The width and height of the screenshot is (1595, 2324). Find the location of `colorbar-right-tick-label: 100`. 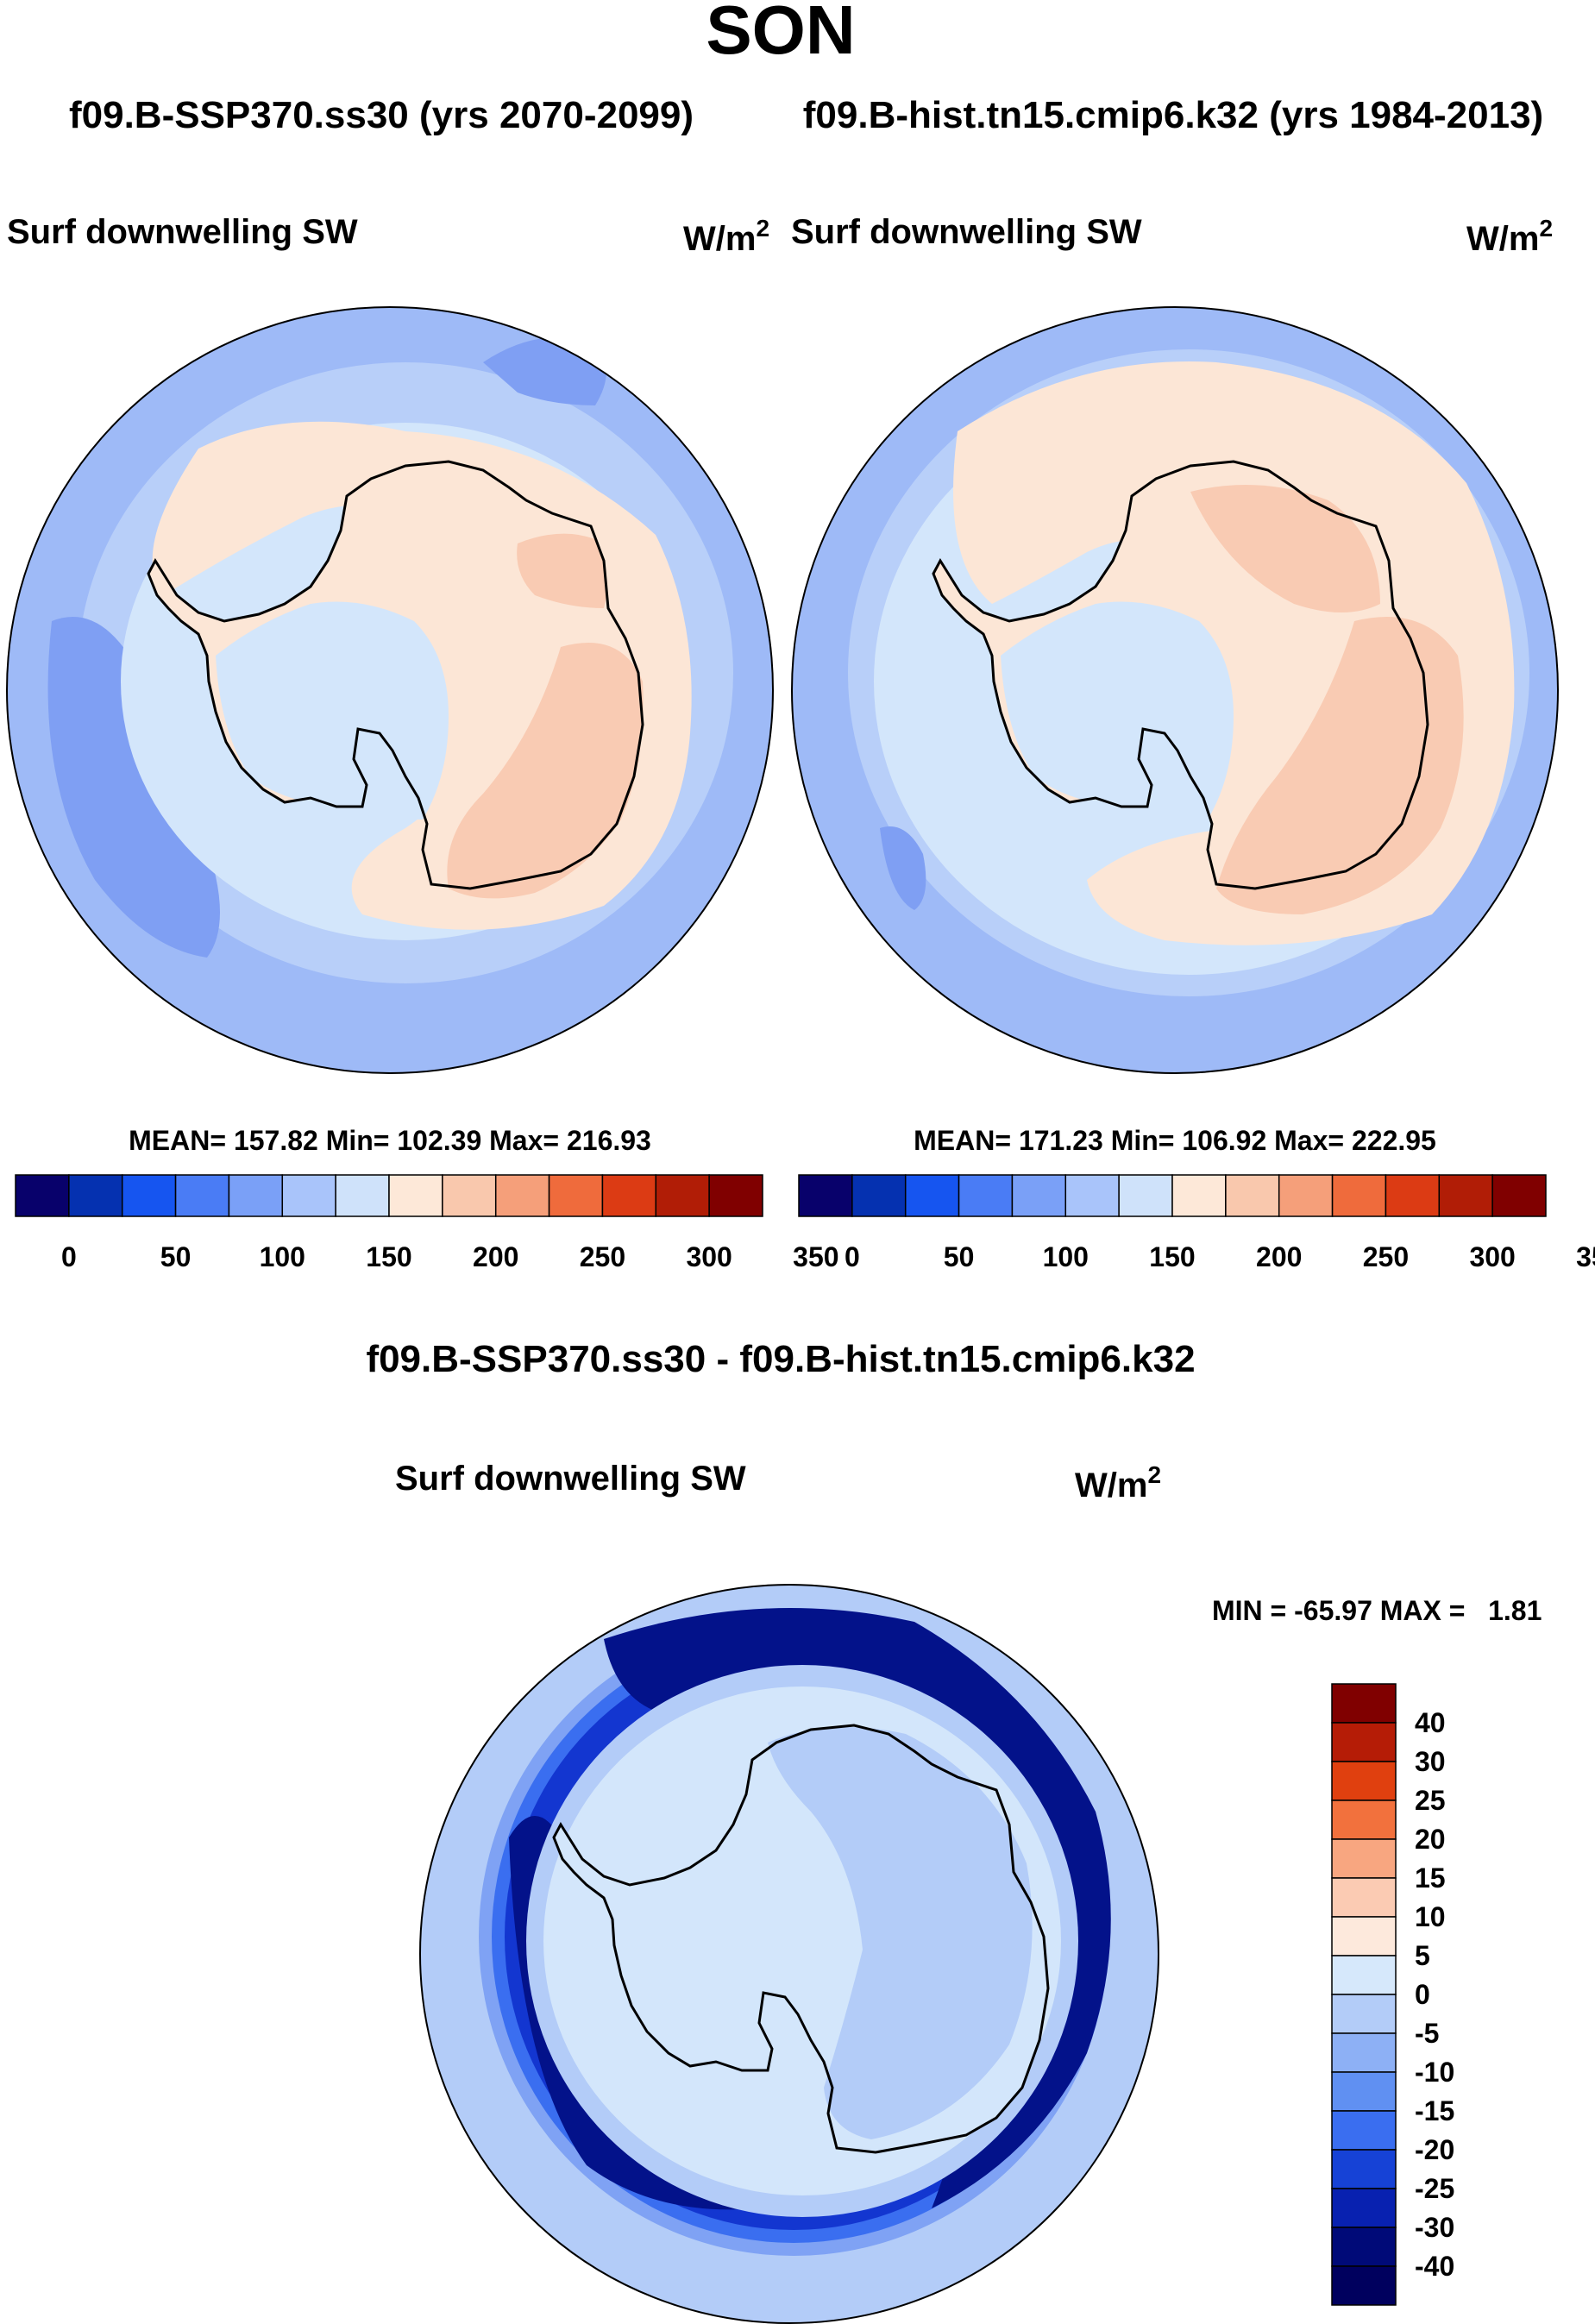

colorbar-right-tick-label: 100 is located at coordinates (1066, 1257).